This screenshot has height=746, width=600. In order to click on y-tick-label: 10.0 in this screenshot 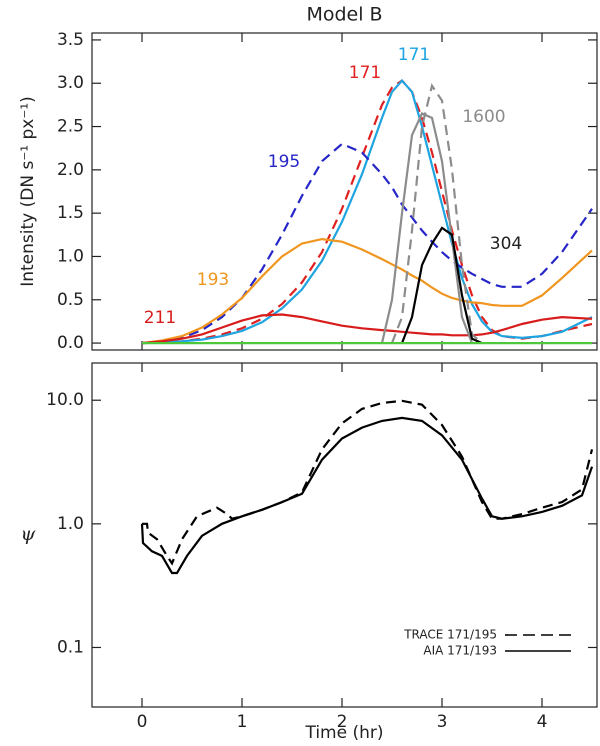, I will do `click(65, 400)`.